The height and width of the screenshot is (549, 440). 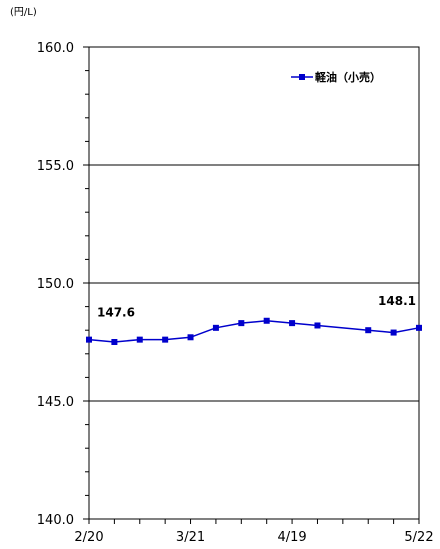 I want to click on y-tick-labels: 140.0 145.0 150.0 155.0 160.0, so click(x=55, y=284).